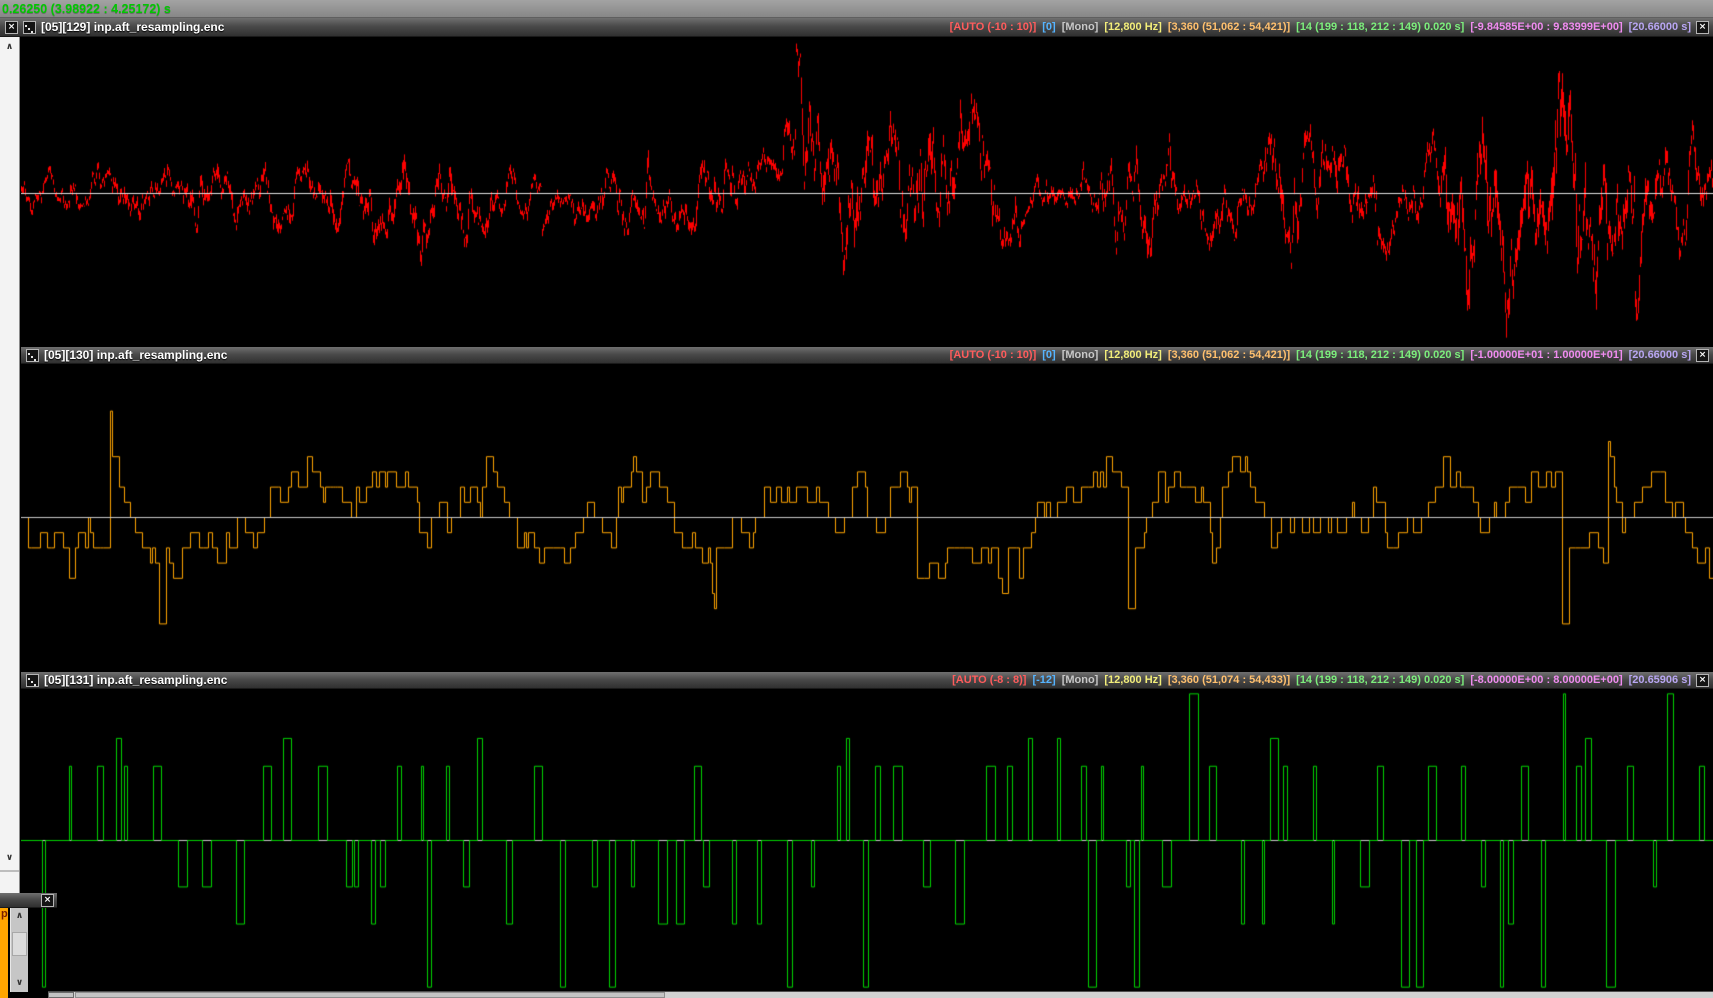 Image resolution: width=1713 pixels, height=998 pixels. What do you see at coordinates (136, 355) in the screenshot?
I see `panel-title: [05][130] inp.aft_resampling.enc` at bounding box center [136, 355].